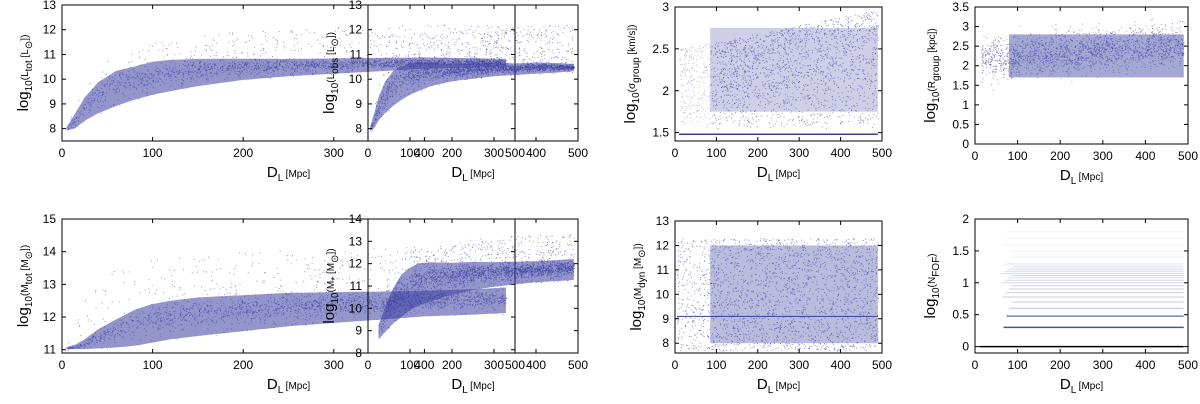 This screenshot has width=1200, height=404. I want to click on x-tick-label: 200, so click(452, 153).